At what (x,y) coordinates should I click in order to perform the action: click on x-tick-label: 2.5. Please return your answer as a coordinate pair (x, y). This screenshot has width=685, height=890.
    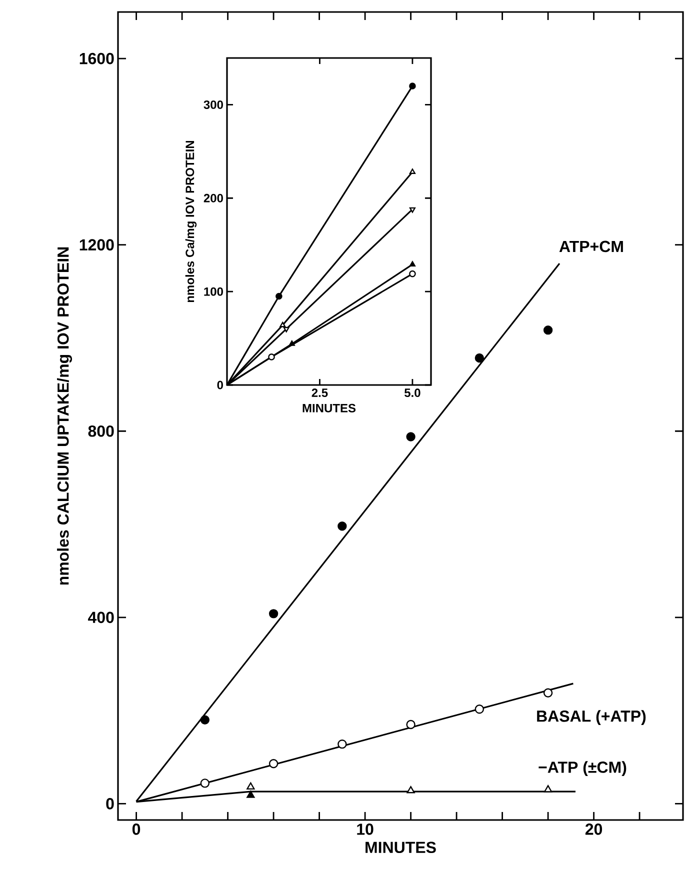
    Looking at the image, I should click on (320, 393).